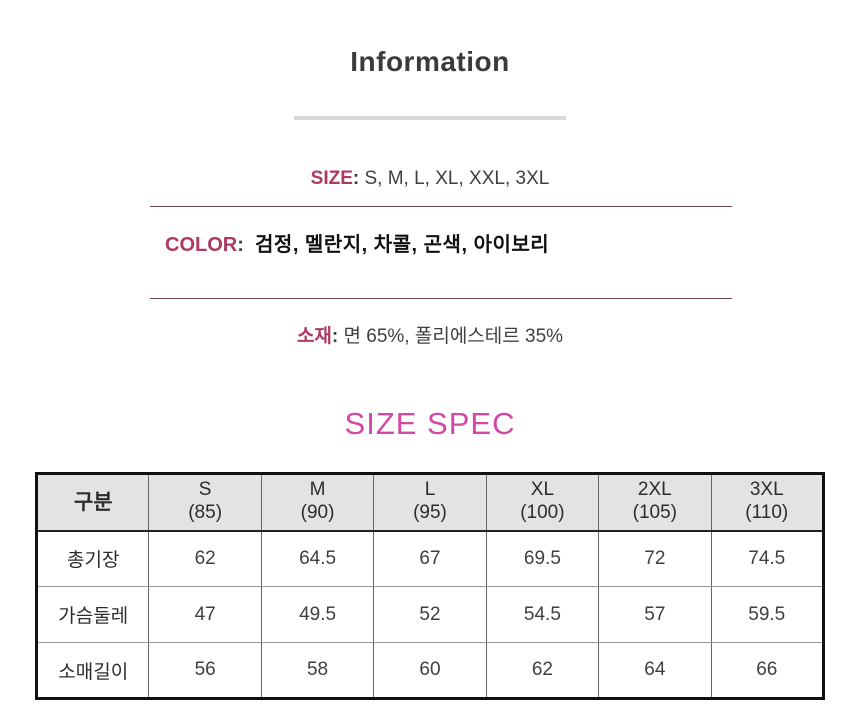 The image size is (860, 723). Describe the element at coordinates (92, 614) in the screenshot. I see `row-label-chest: 가슴둘레` at that location.